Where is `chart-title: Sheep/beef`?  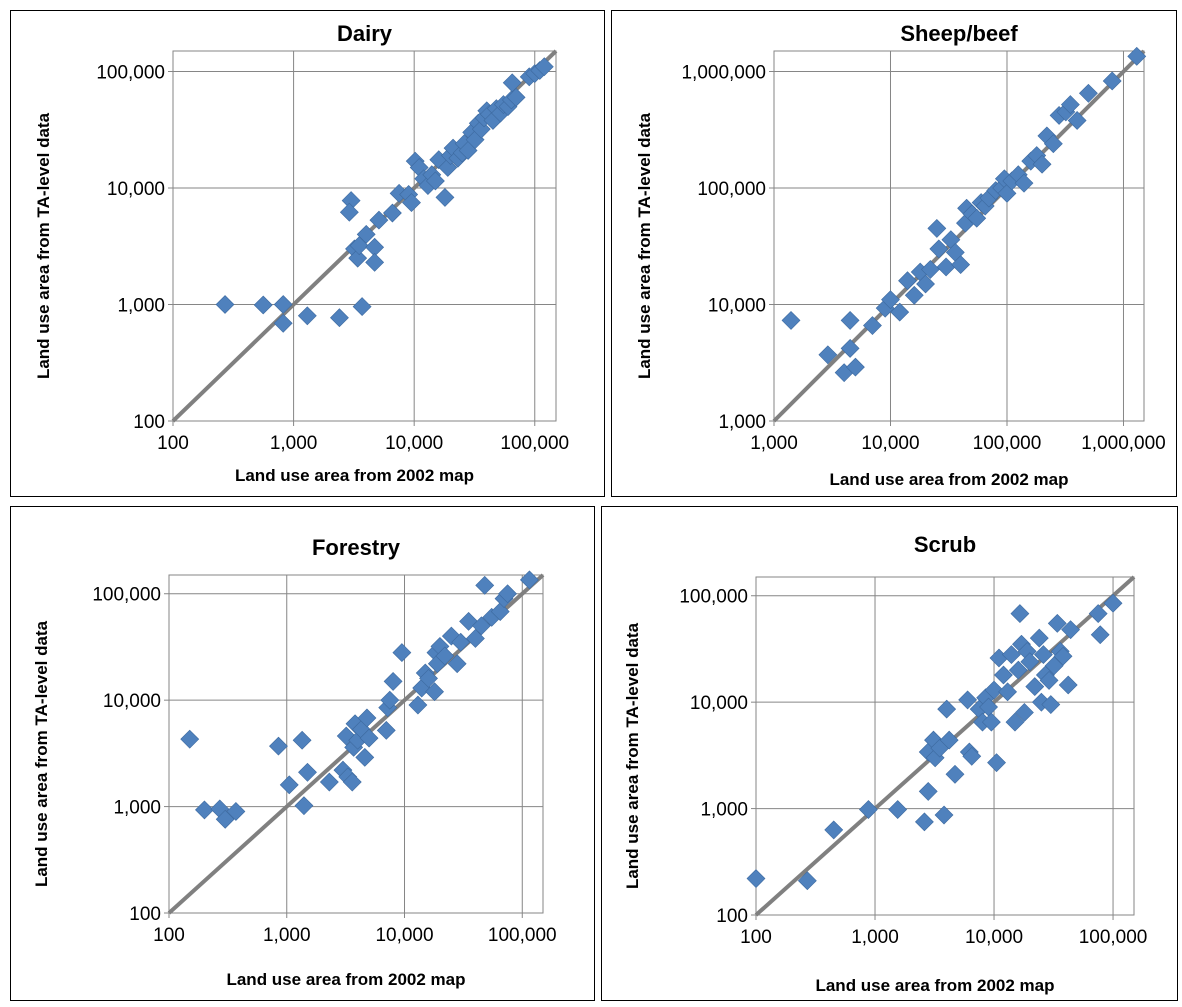 chart-title: Sheep/beef is located at coordinates (959, 33).